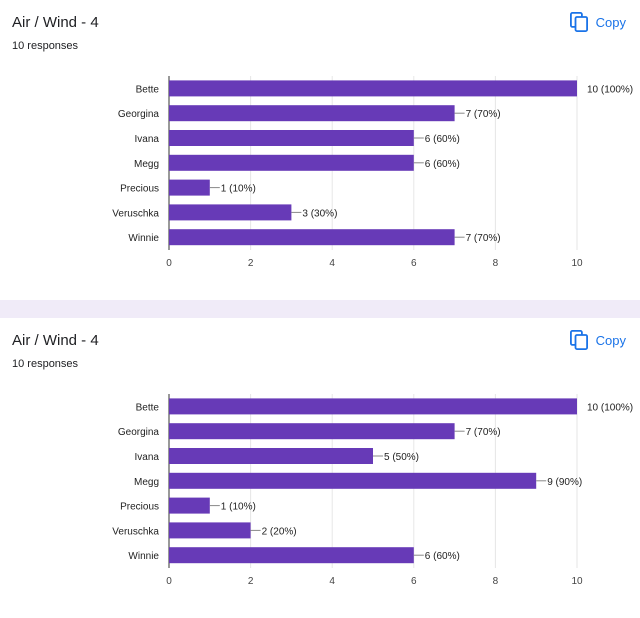  Describe the element at coordinates (279, 531) in the screenshot. I see `value-label: 2 (20%)` at that location.